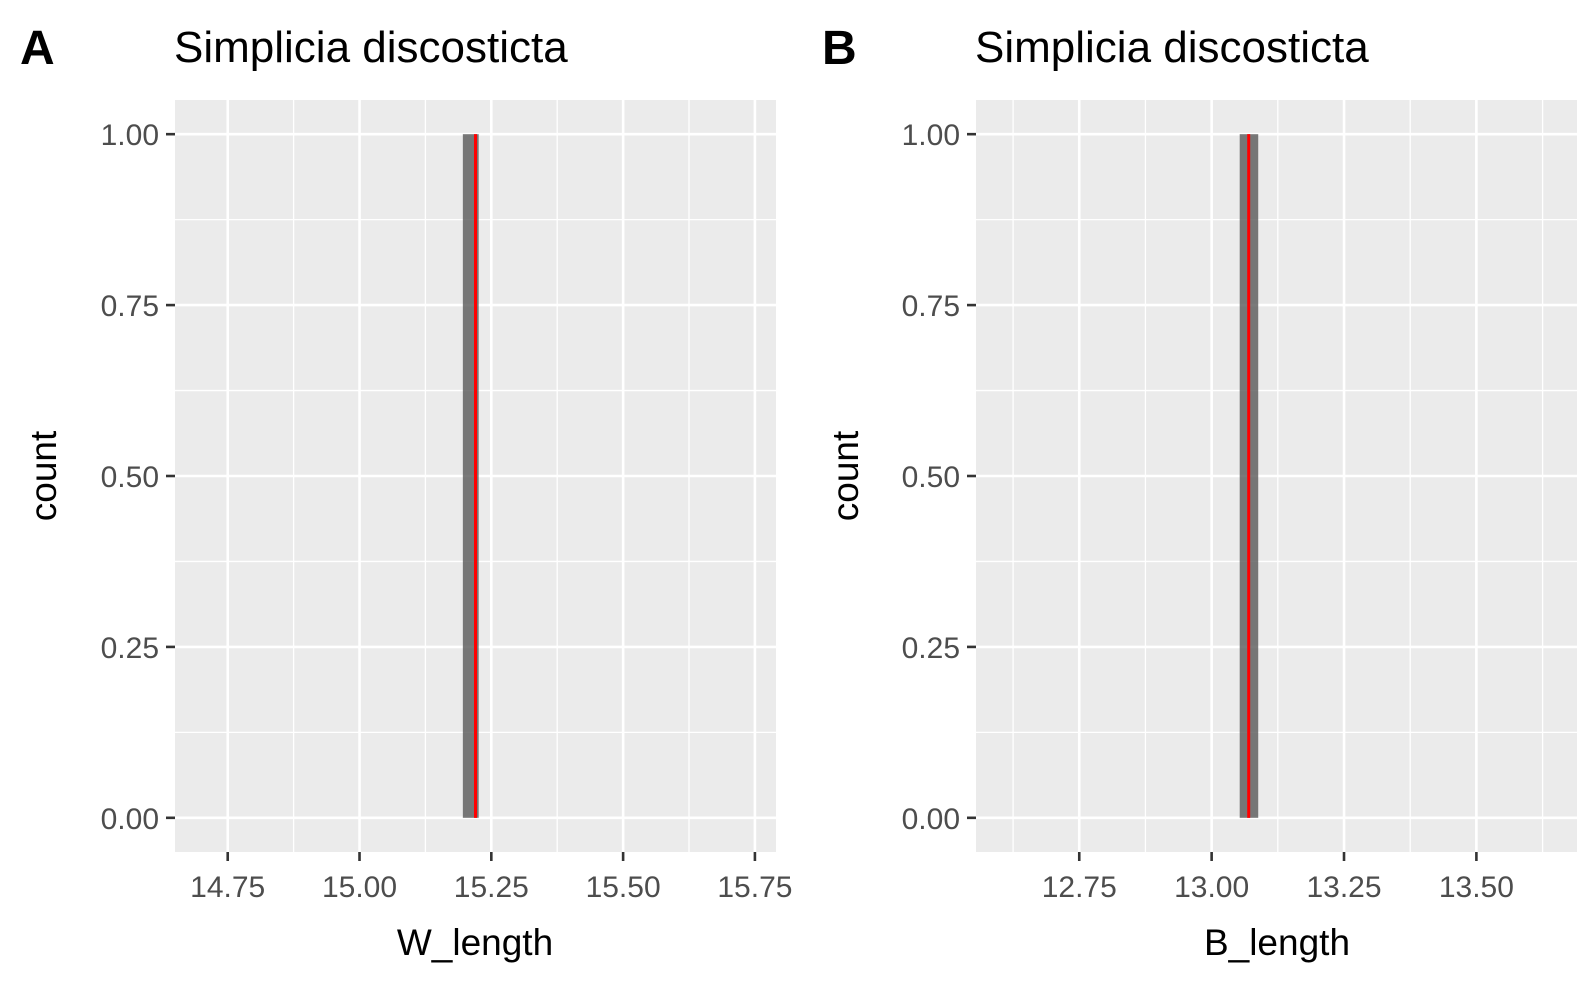 The image size is (1593, 984). Describe the element at coordinates (1211, 887) in the screenshot. I see `x-tick-label: 13.00` at that location.